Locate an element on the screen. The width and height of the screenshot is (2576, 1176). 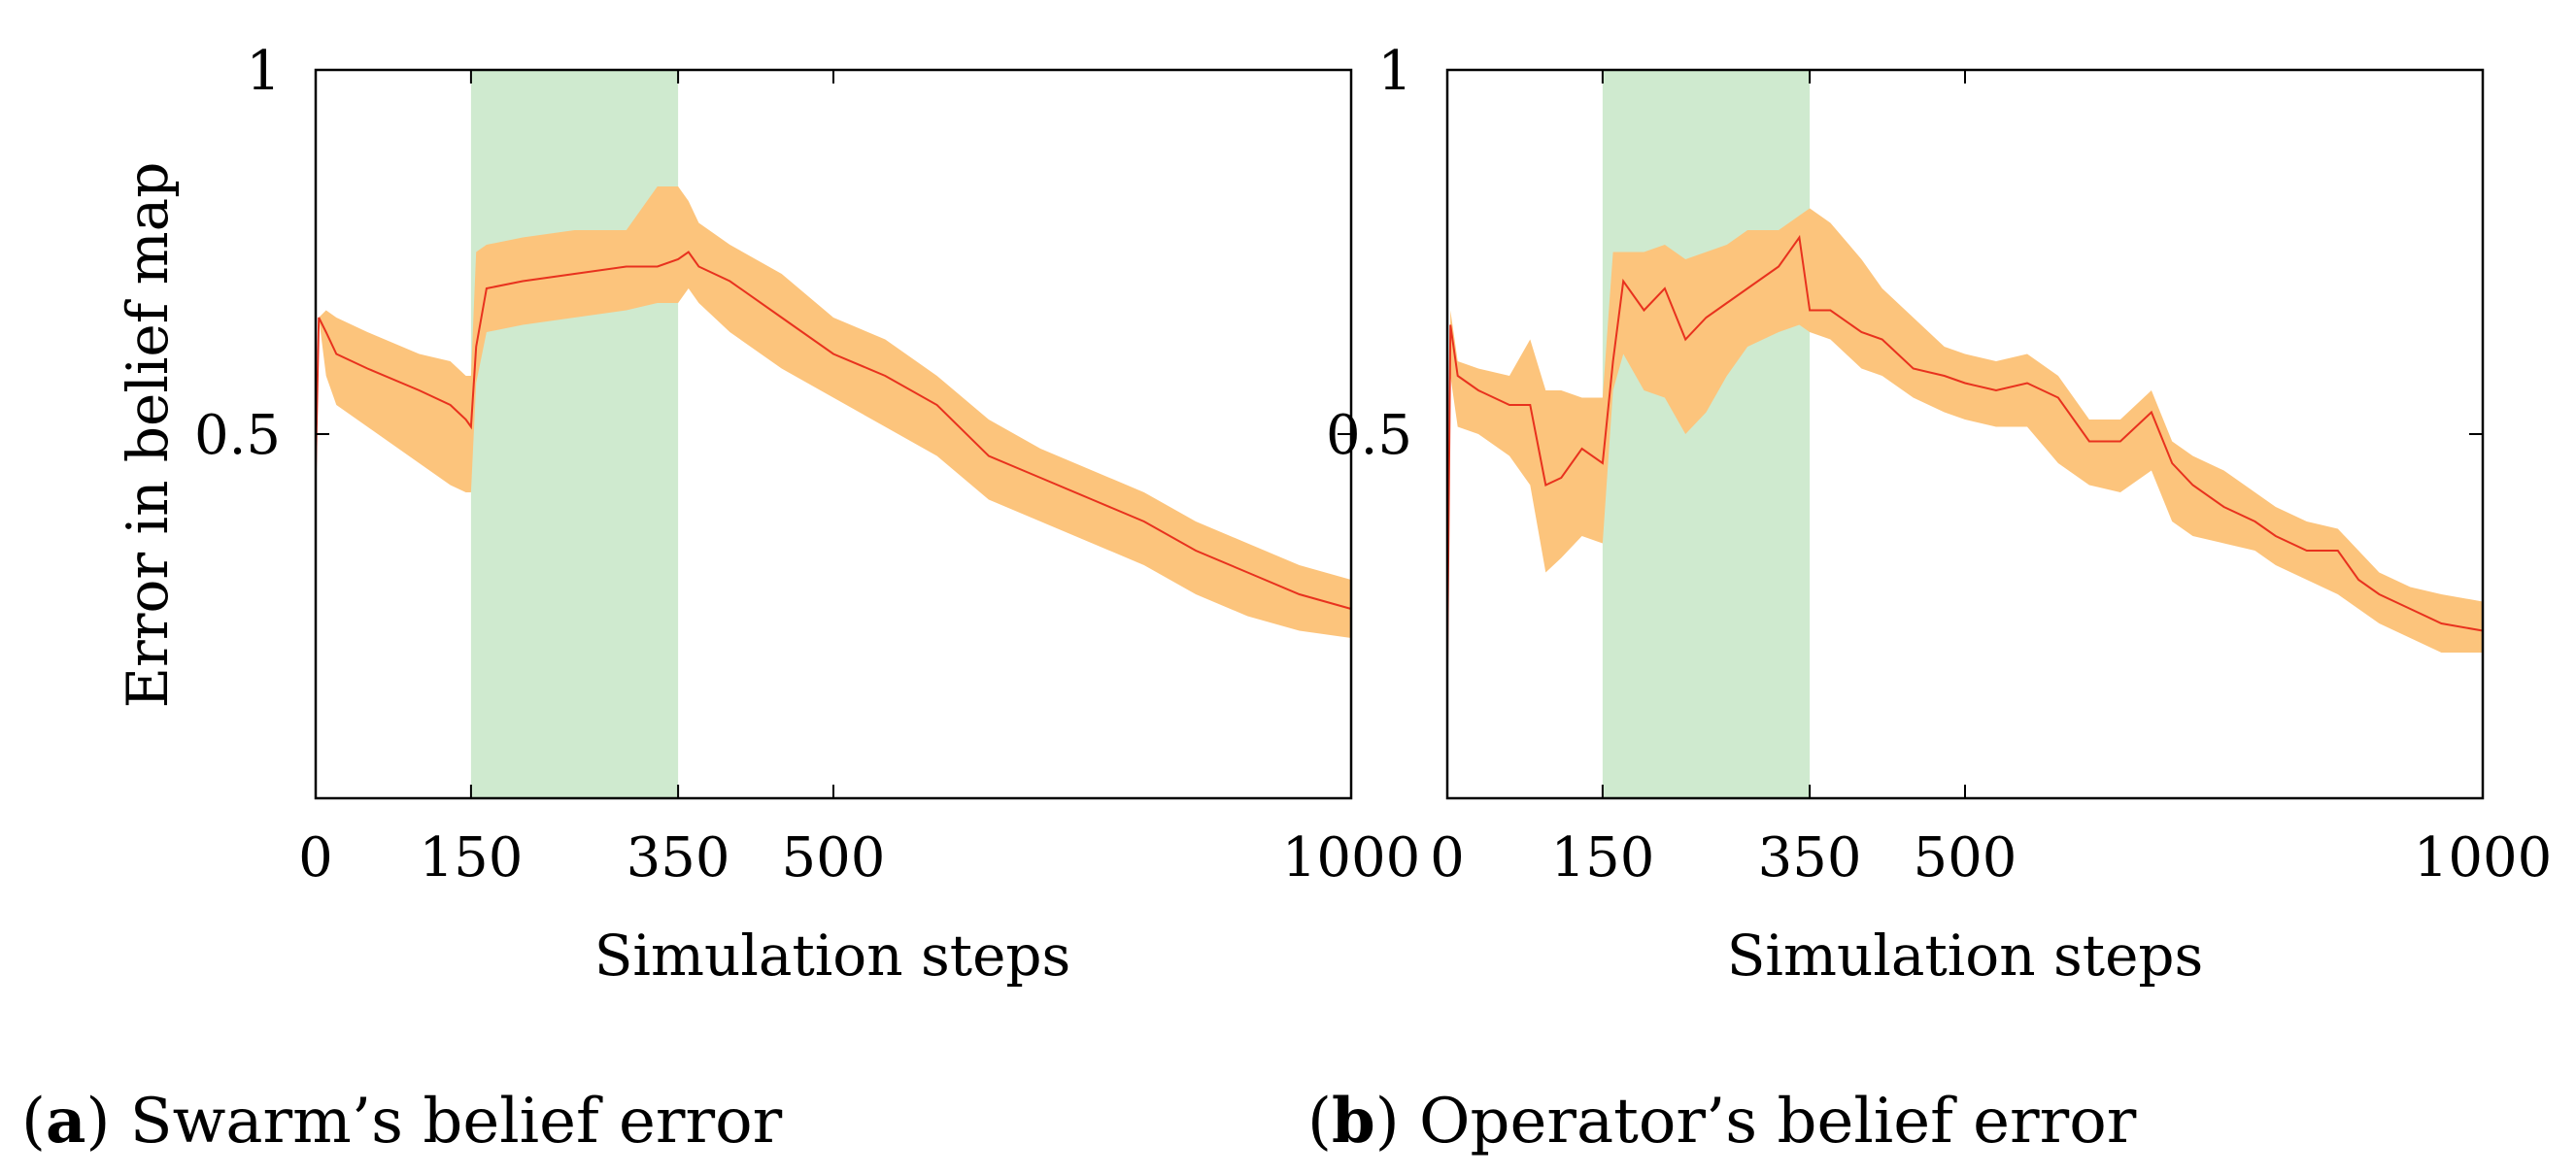
caption-a: (a) Swarm’s belief error is located at coordinates (402, 1121).